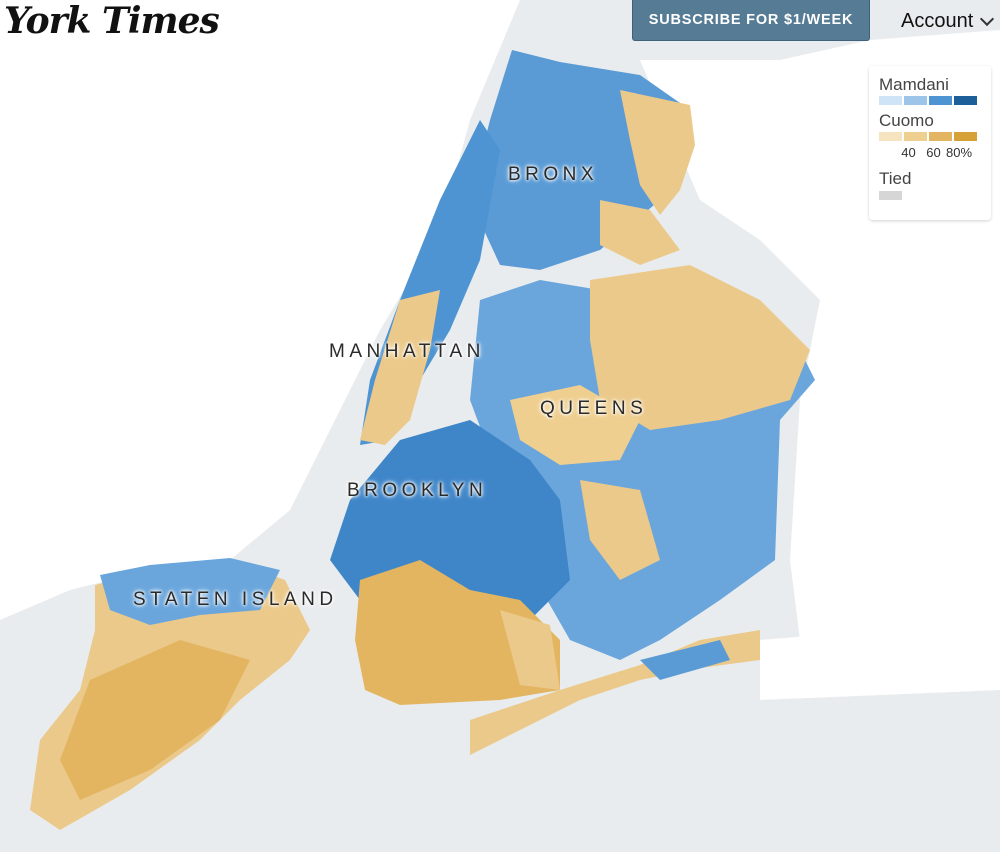 Image resolution: width=1000 pixels, height=852 pixels. I want to click on borough-label-brooklyn: BROOKLYN, so click(417, 490).